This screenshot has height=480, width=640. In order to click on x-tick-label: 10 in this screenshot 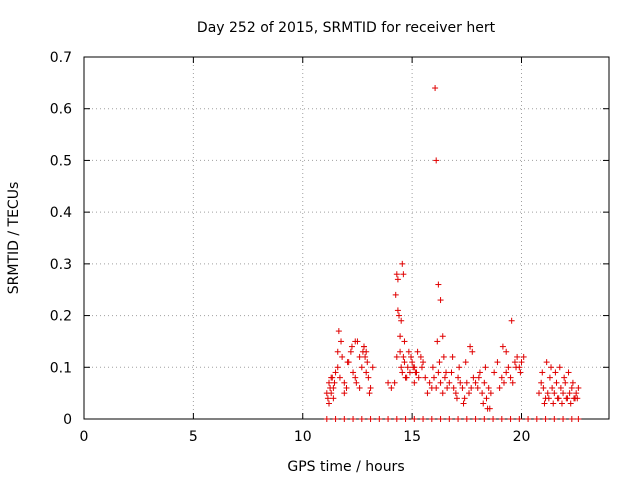, I will do `click(303, 437)`.